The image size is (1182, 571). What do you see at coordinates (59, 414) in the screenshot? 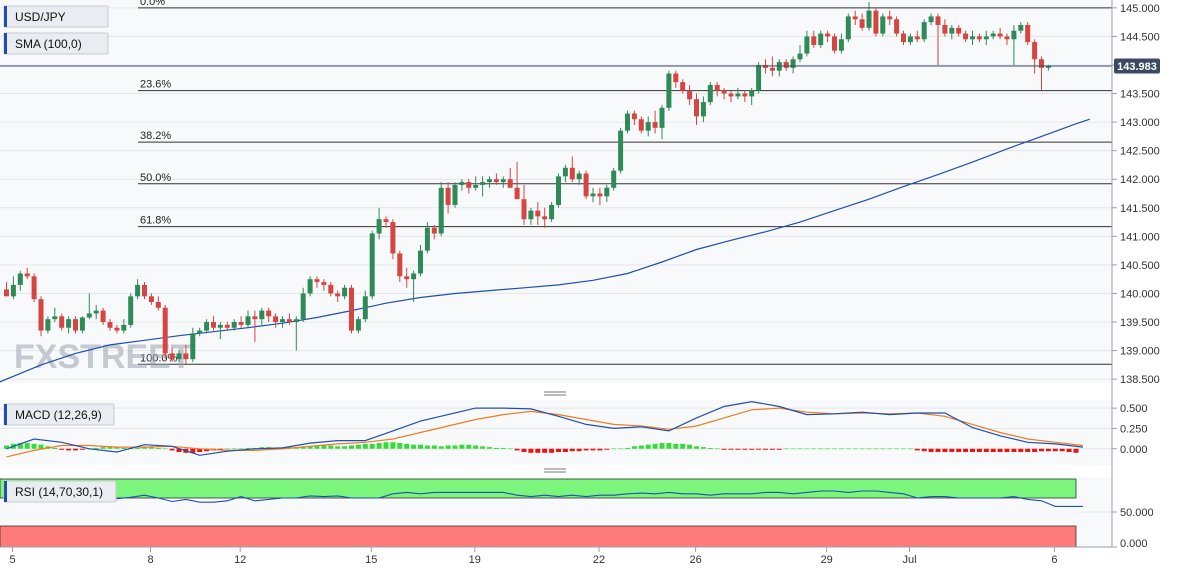
I see `macd-badge: MACD (12,26,9)` at bounding box center [59, 414].